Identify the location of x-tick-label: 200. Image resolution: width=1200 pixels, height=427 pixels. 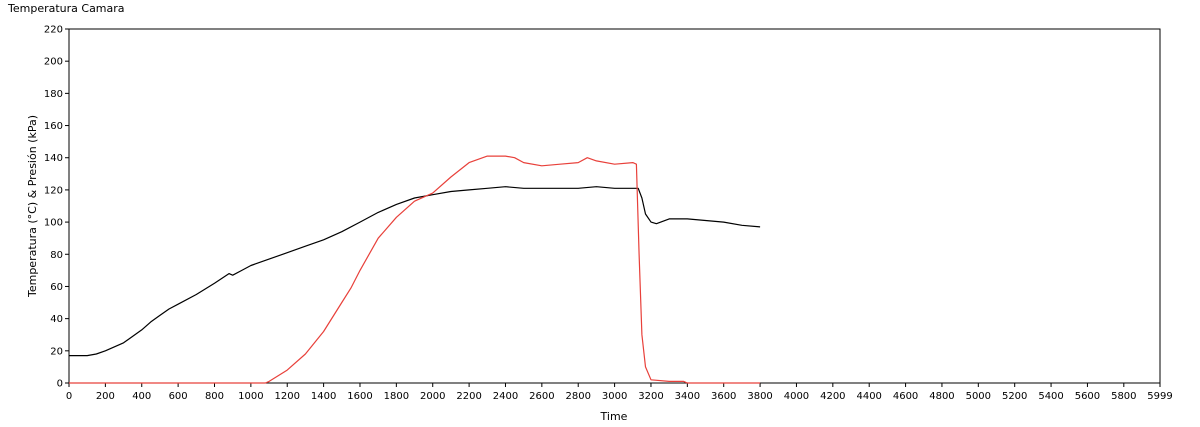
(105, 396).